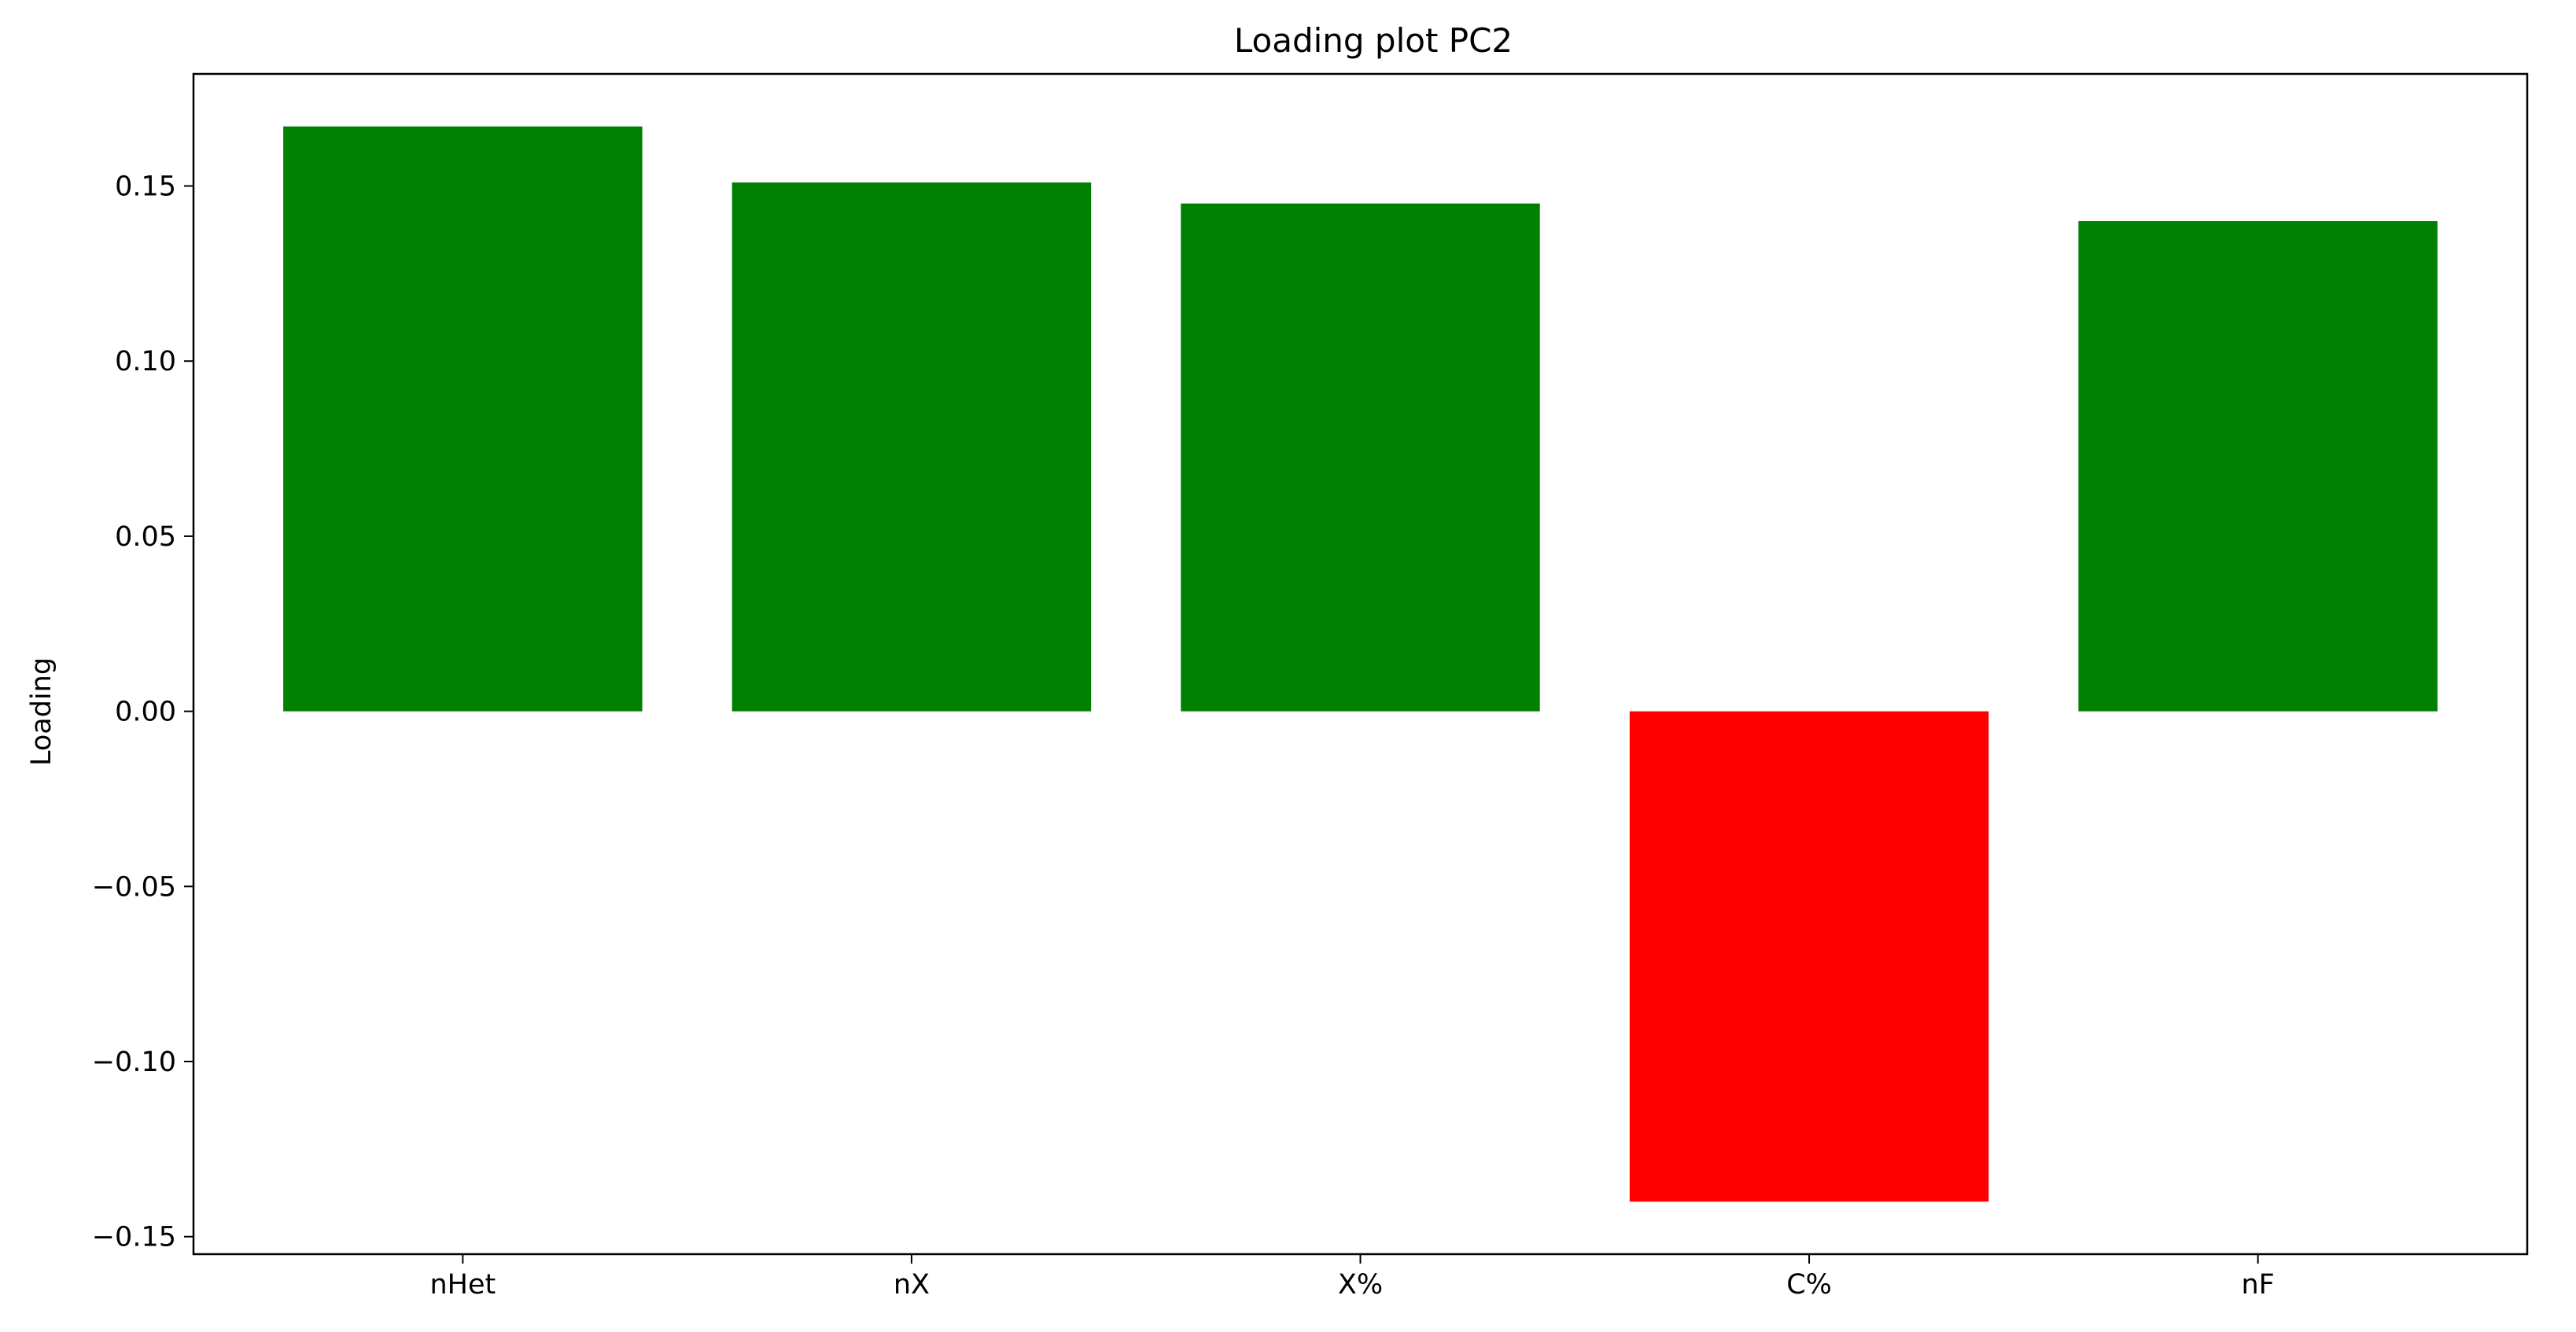 This screenshot has height=1332, width=2576. What do you see at coordinates (134, 887) in the screenshot?
I see `y-tick-label: −0.05` at bounding box center [134, 887].